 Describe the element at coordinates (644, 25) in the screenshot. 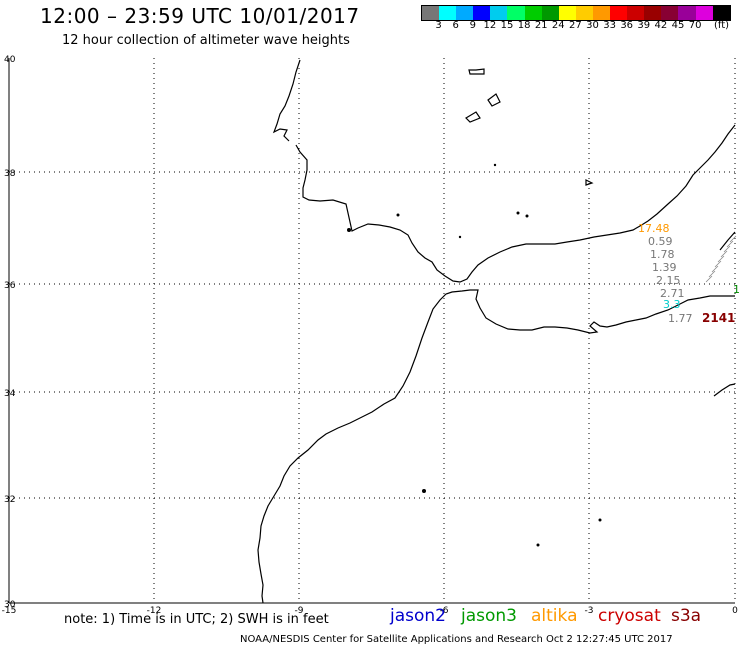

I see `colorbar-tick-label: 39` at that location.